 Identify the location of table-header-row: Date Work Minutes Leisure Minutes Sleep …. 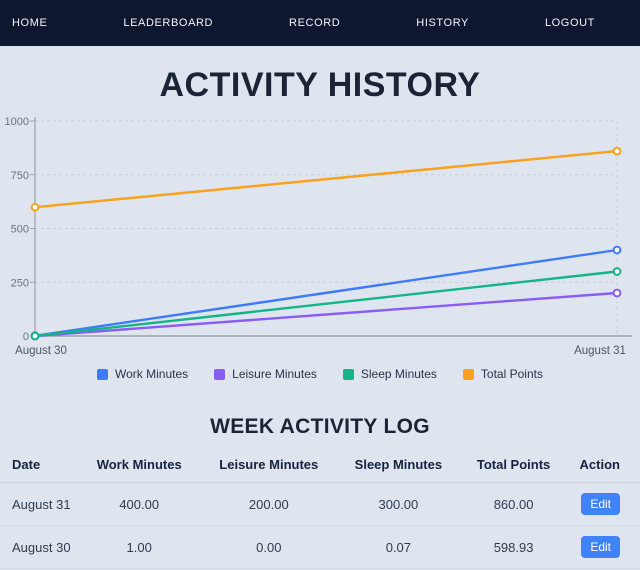
(320, 466).